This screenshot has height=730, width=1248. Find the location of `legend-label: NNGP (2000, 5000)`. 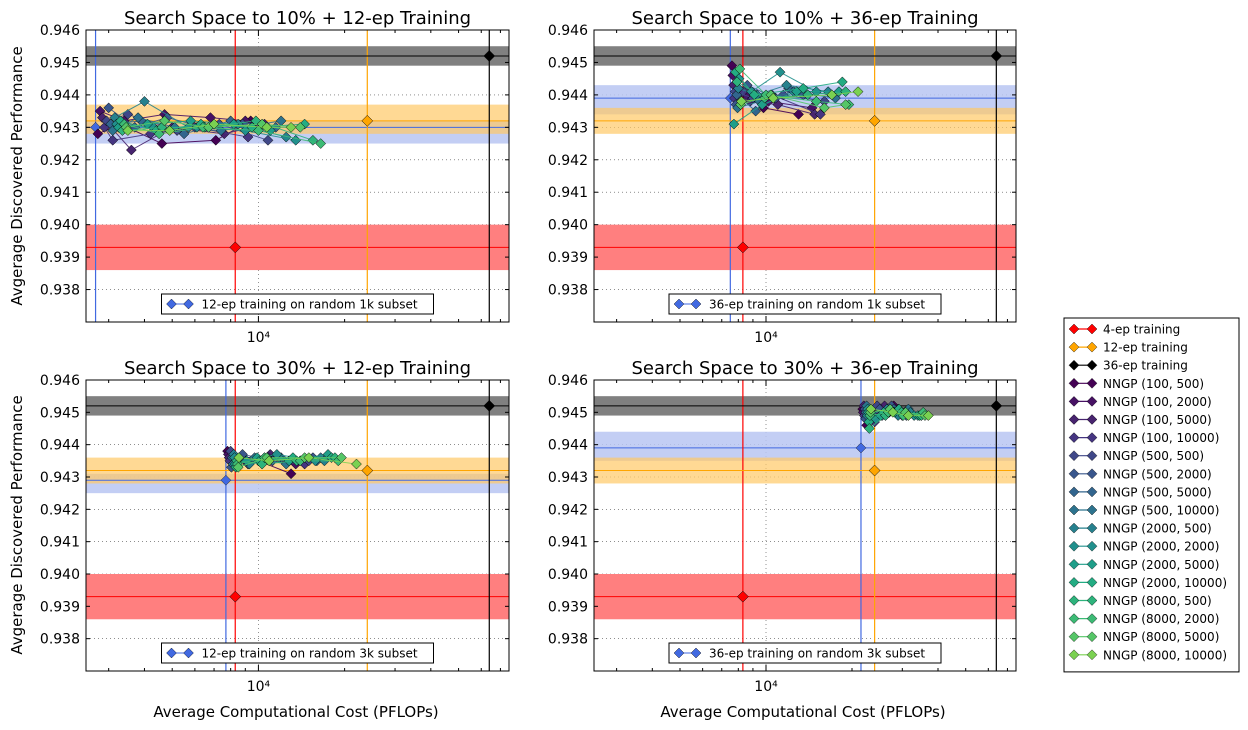

legend-label: NNGP (2000, 5000) is located at coordinates (1161, 565).